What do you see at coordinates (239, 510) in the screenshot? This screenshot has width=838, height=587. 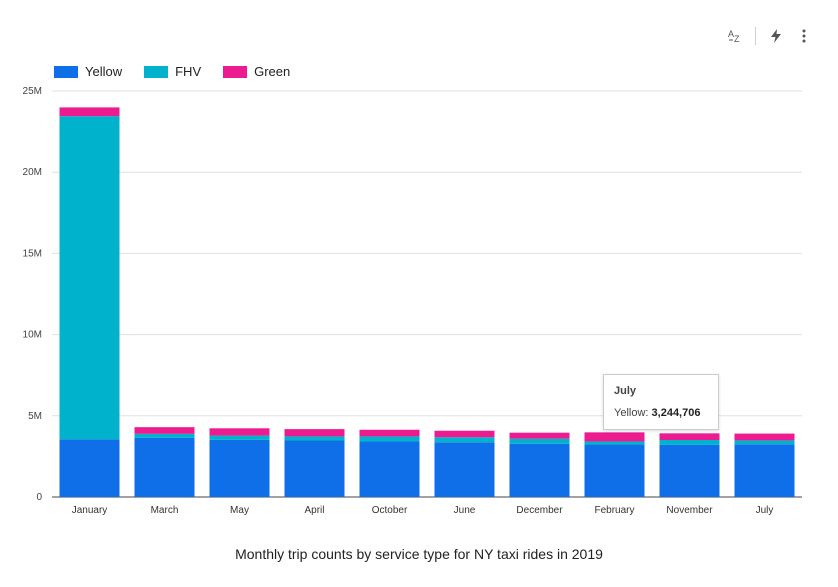 I see `x-tick-label: May` at bounding box center [239, 510].